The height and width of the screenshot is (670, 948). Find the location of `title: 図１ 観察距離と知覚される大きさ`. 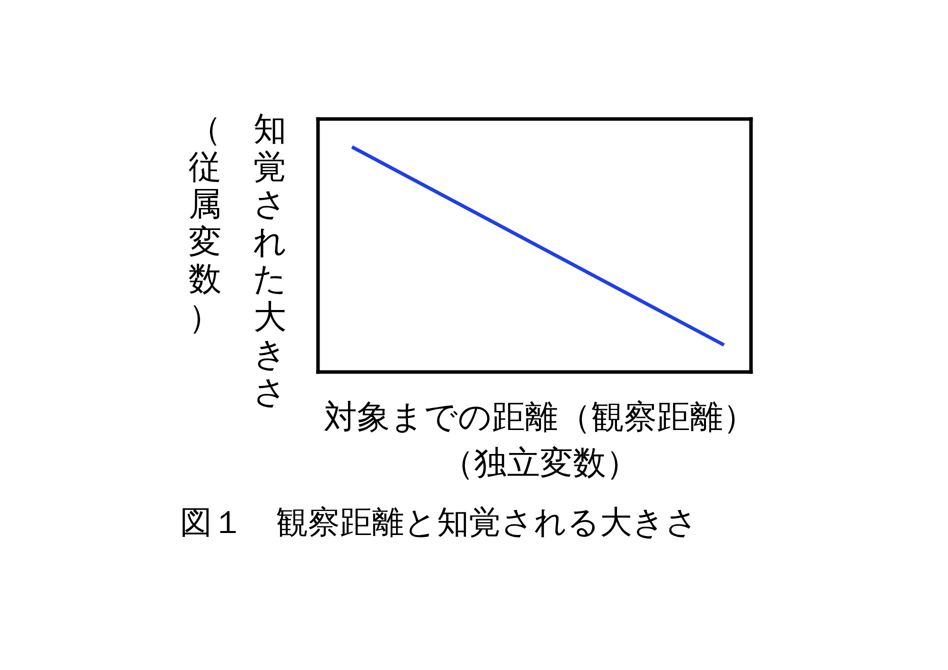

title: 図１ 観察距離と知覚される大きさ is located at coordinates (439, 522).